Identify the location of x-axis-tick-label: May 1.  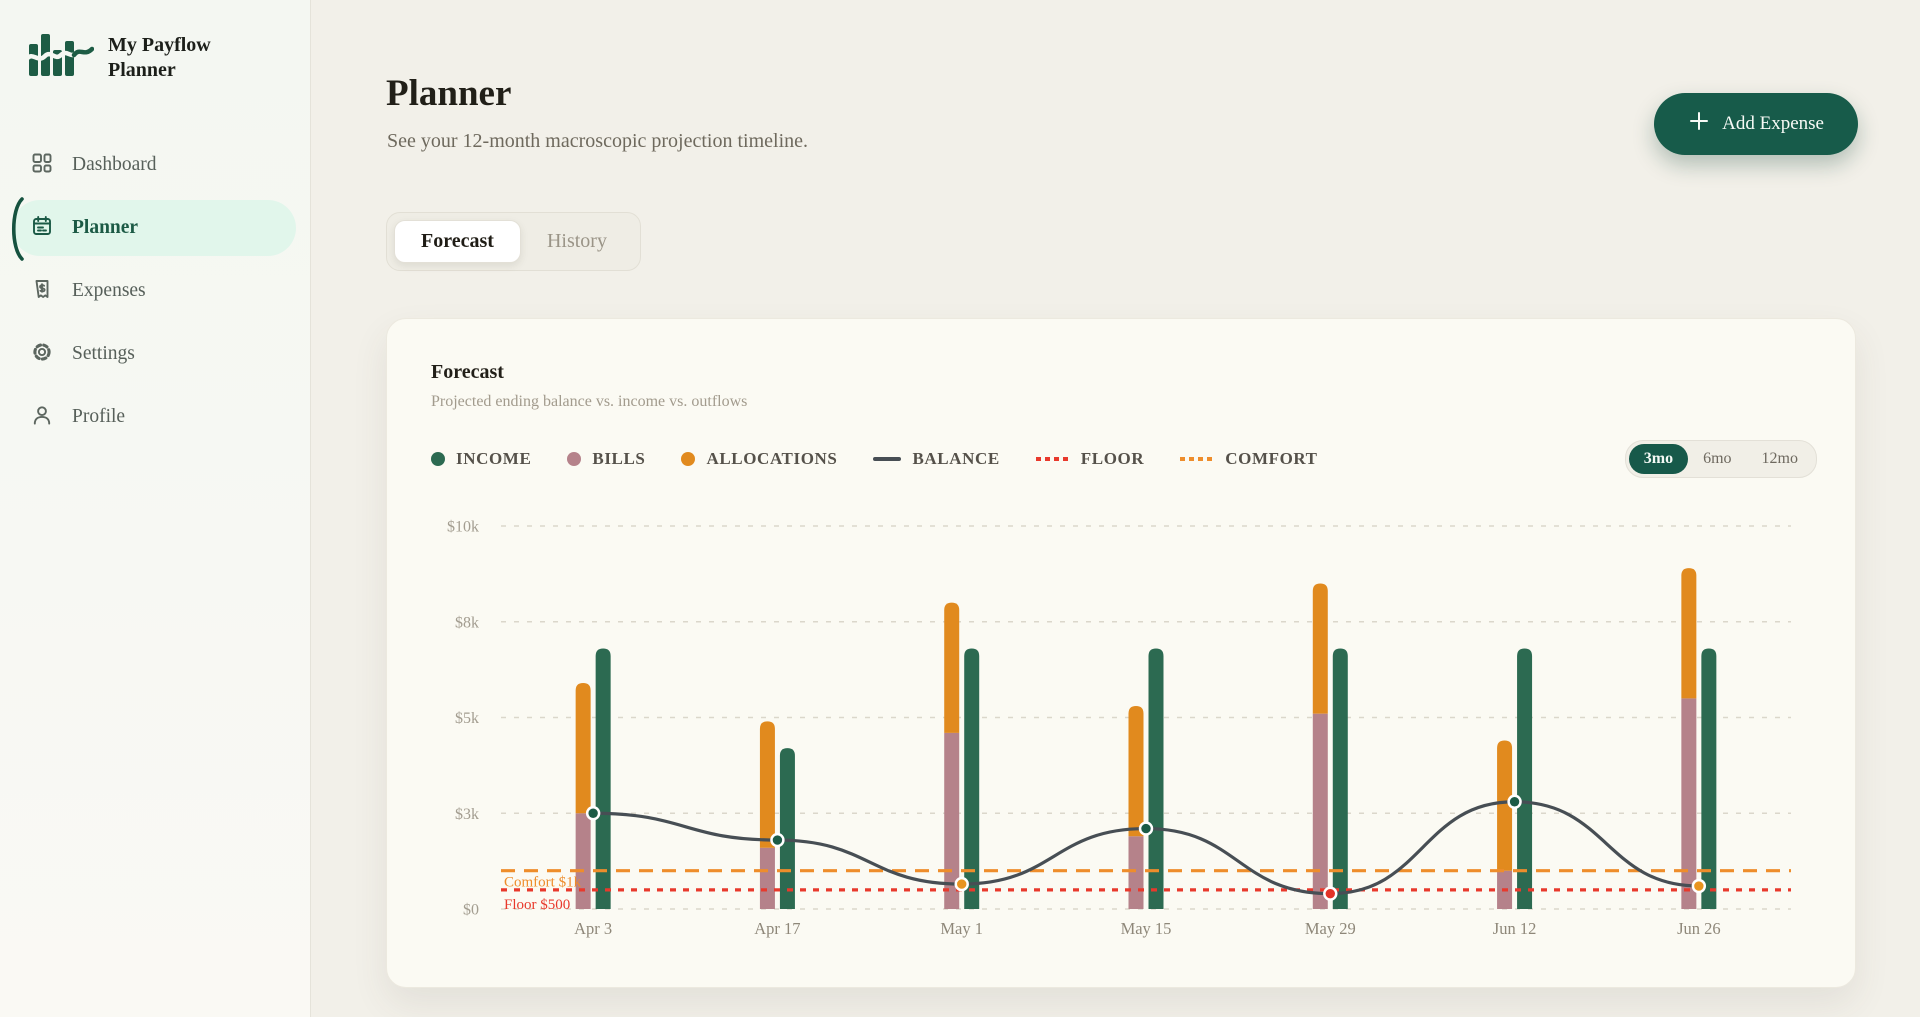
(961, 928).